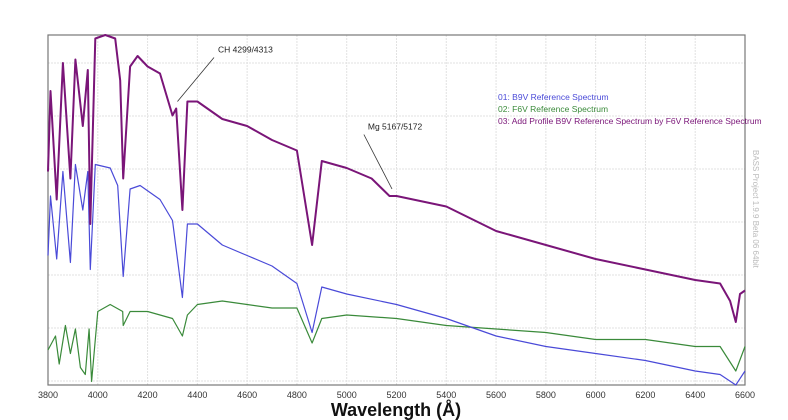  Describe the element at coordinates (395, 127) in the screenshot. I see `annotation-label: Mg 5167/5172` at that location.